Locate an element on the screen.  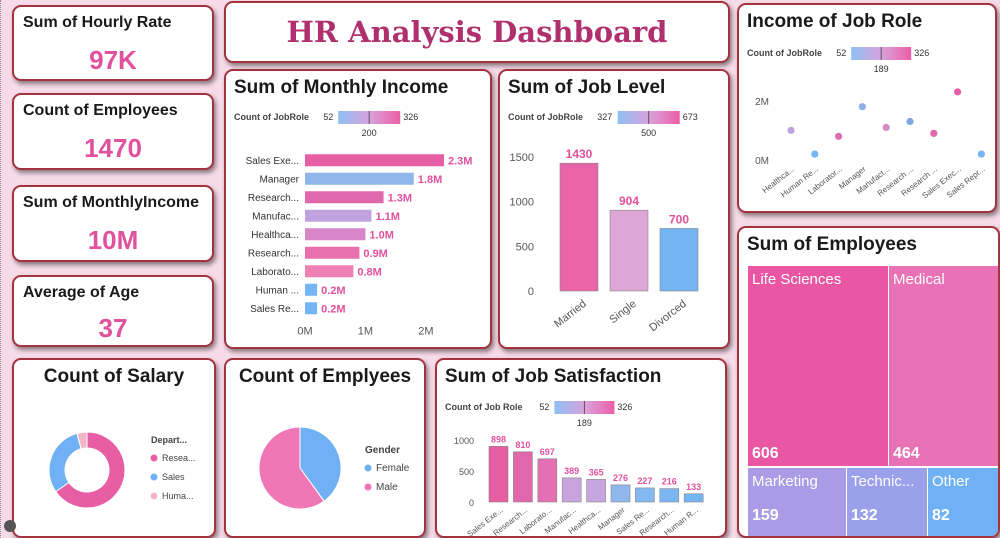
value-label: 1.8M is located at coordinates (430, 180).